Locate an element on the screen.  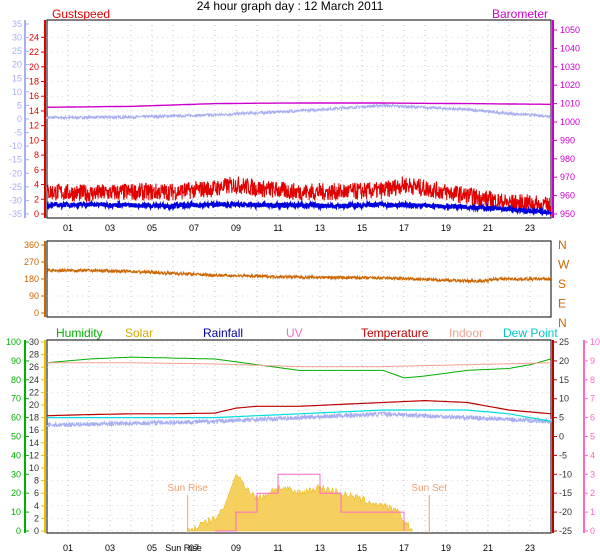
right-axis-tick-label: 980 is located at coordinates (567, 159).